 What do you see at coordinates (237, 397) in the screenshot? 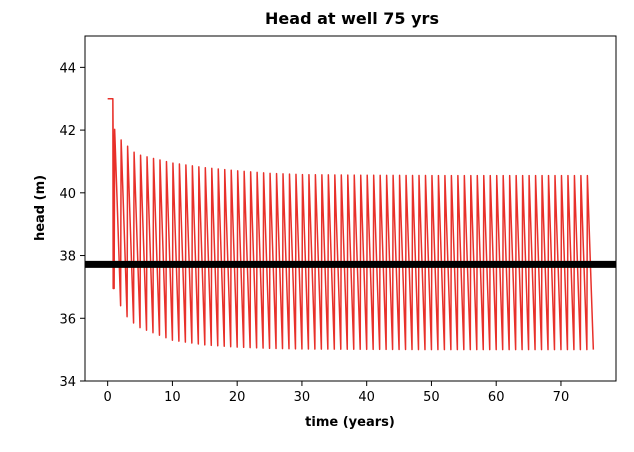
I see `x-tick-label: 20` at bounding box center [237, 397].